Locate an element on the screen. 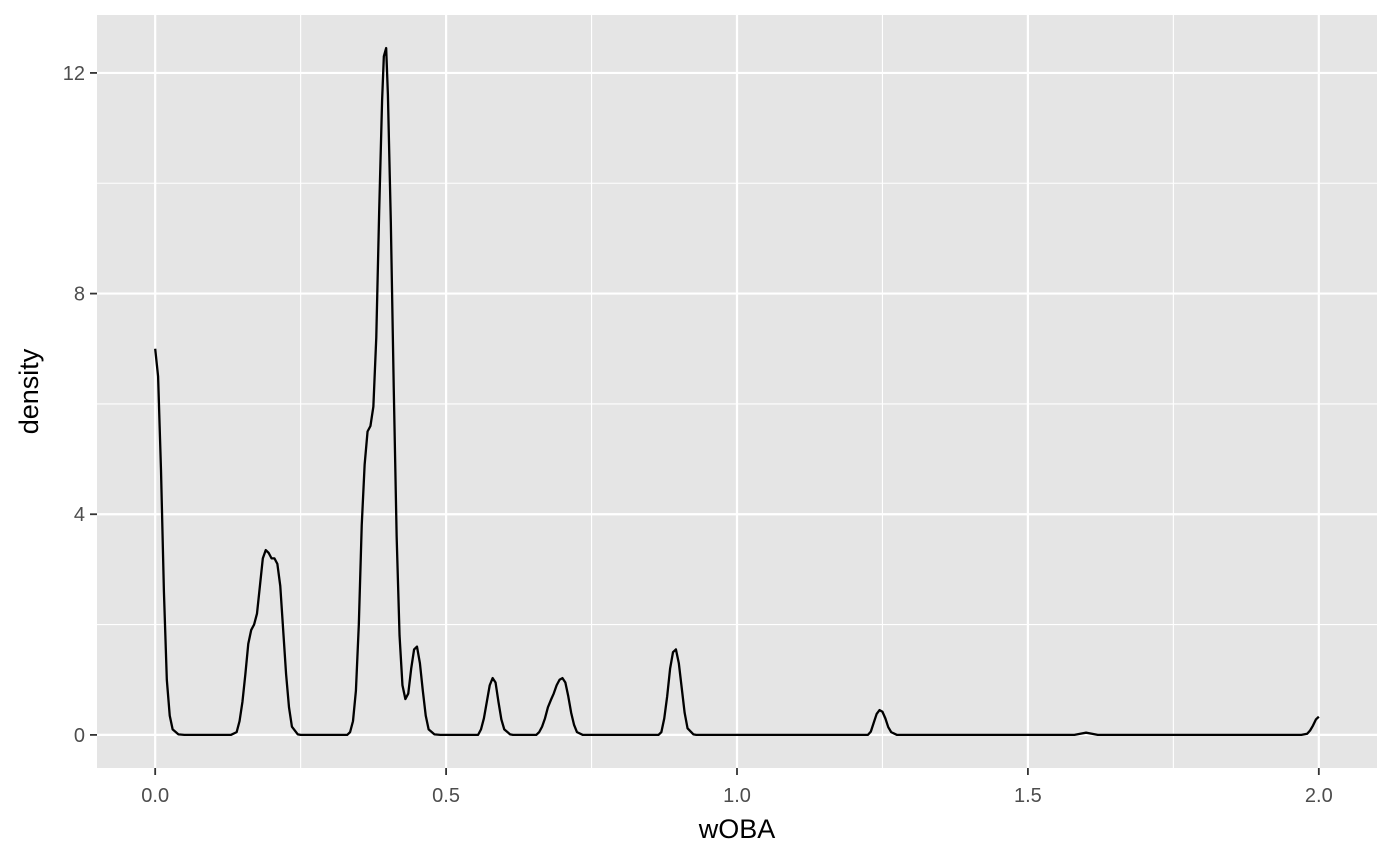 Image resolution: width=1392 pixels, height=860 pixels. x-axis-ticks: 0.0 0.5 1.0 1.5 2.0 is located at coordinates (737, 787).